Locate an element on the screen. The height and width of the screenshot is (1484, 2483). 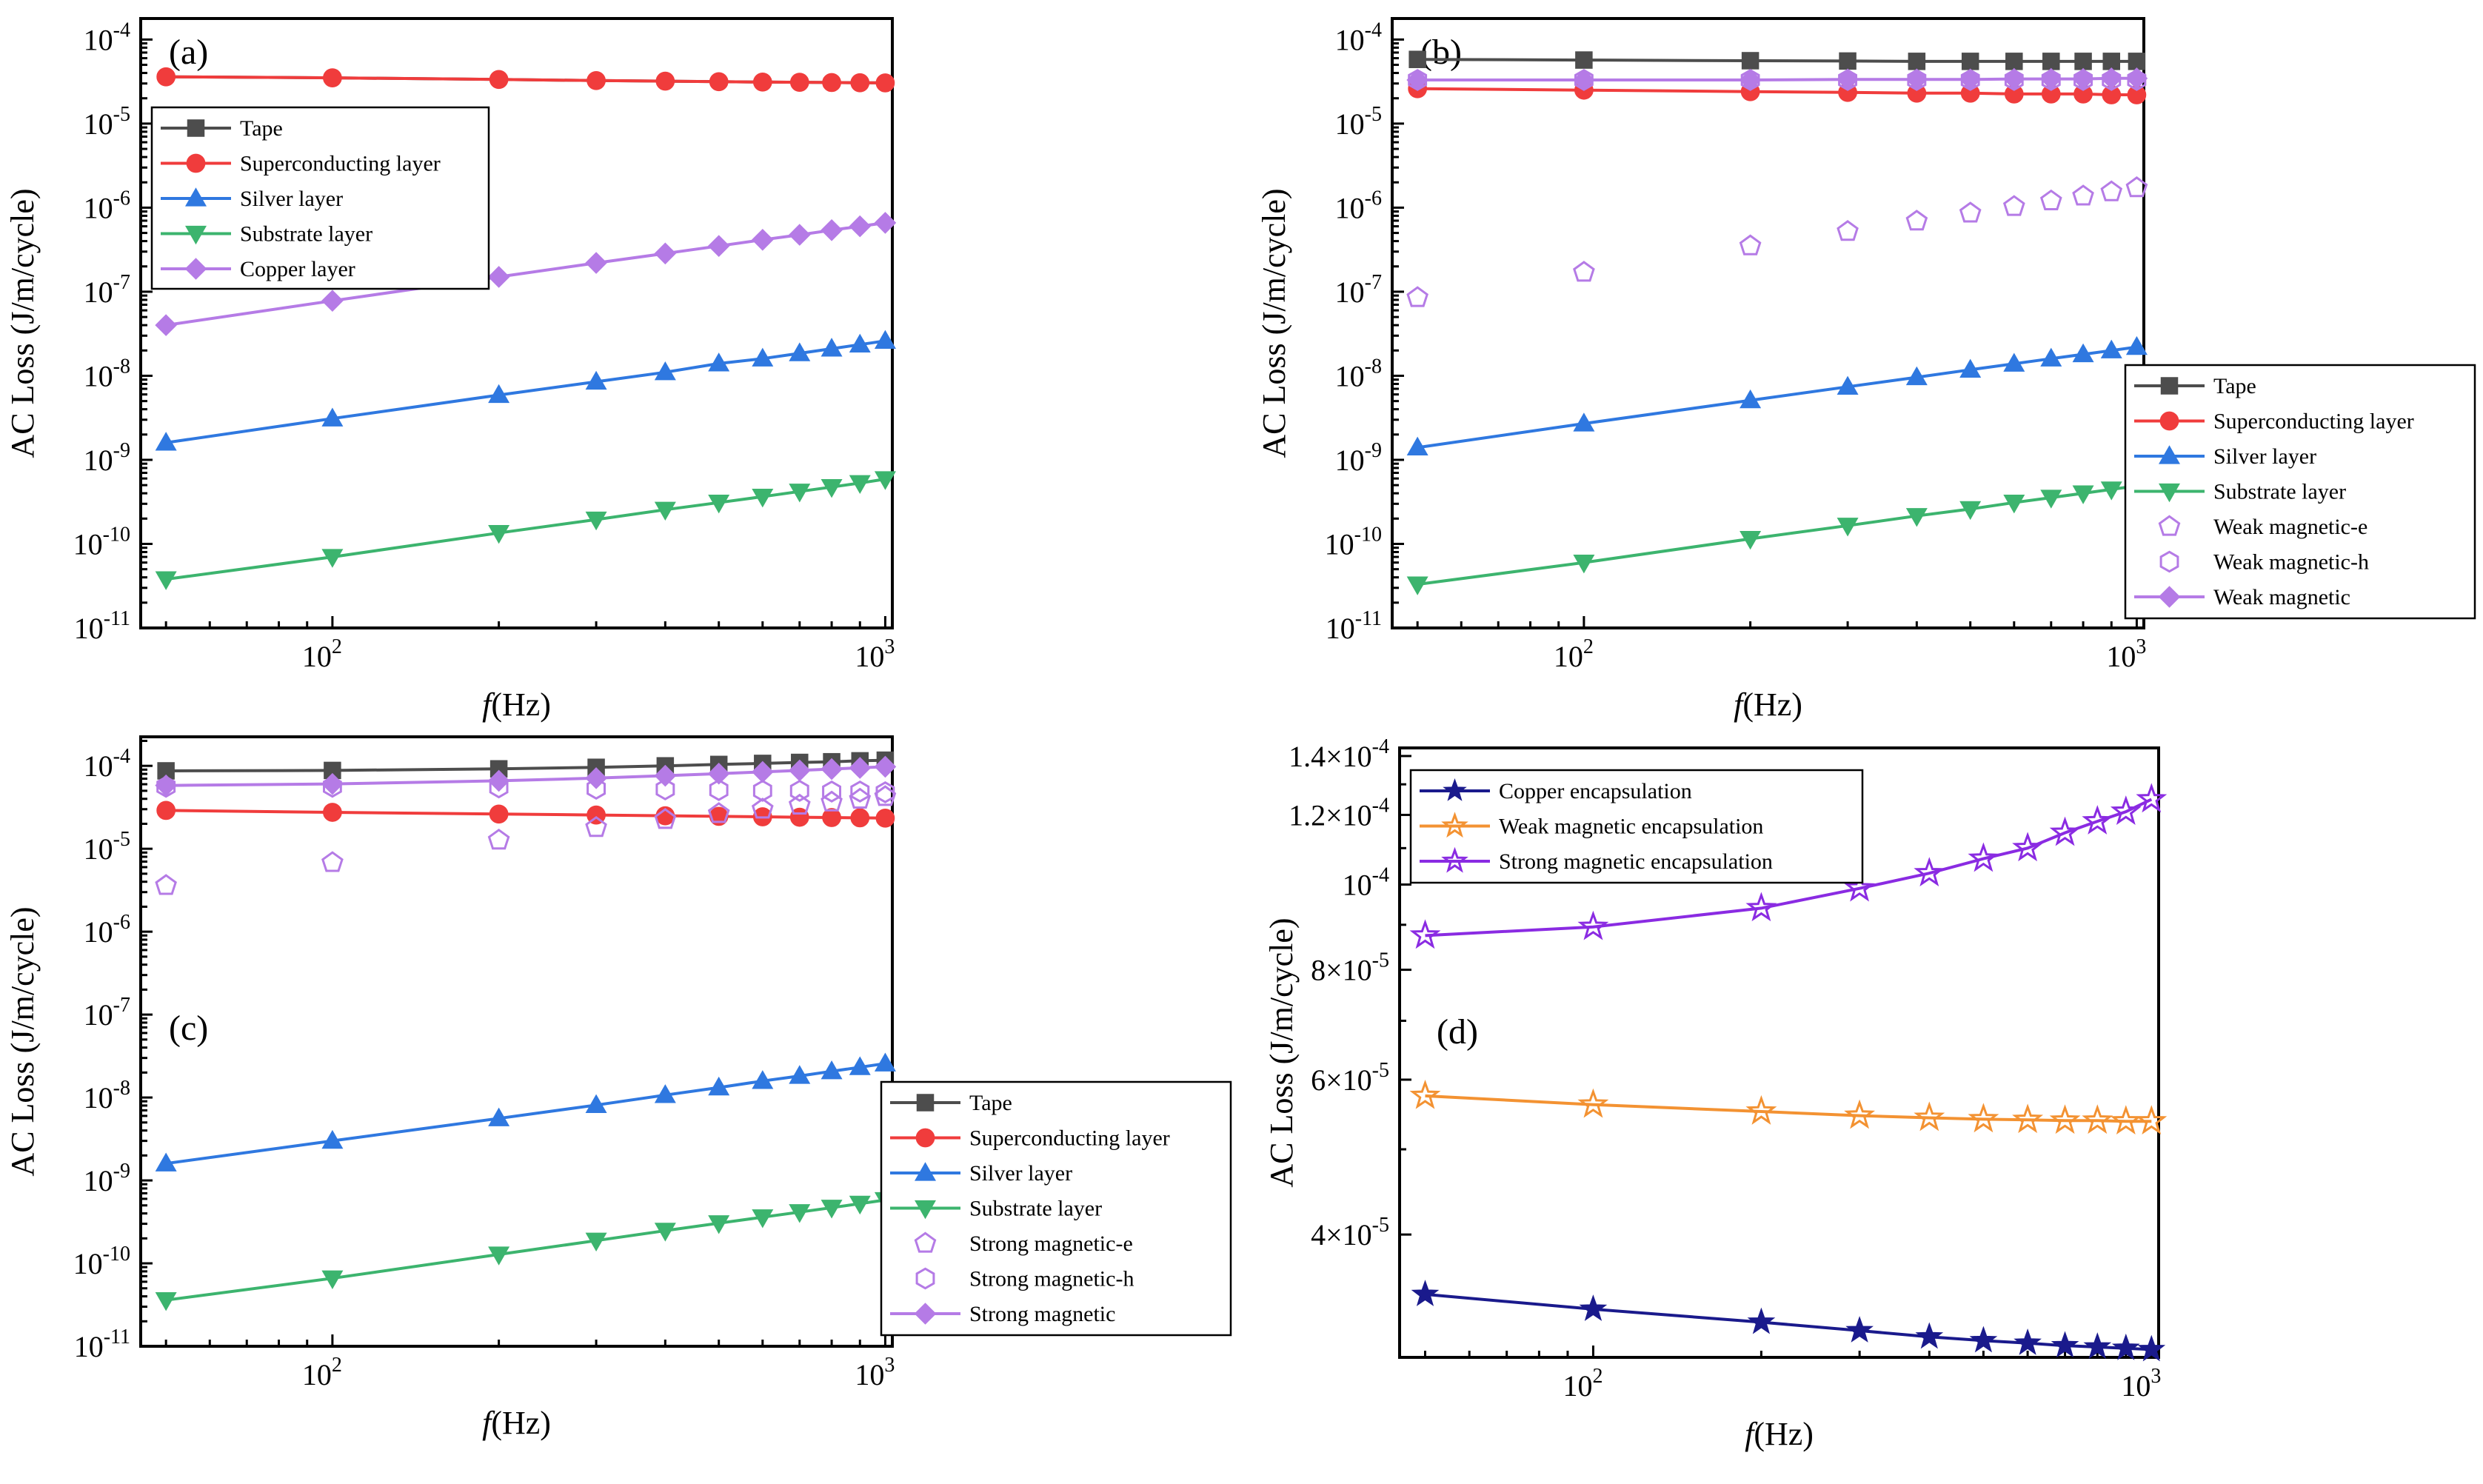
legend-label: Strong magnetic is located at coordinates (1042, 1314).